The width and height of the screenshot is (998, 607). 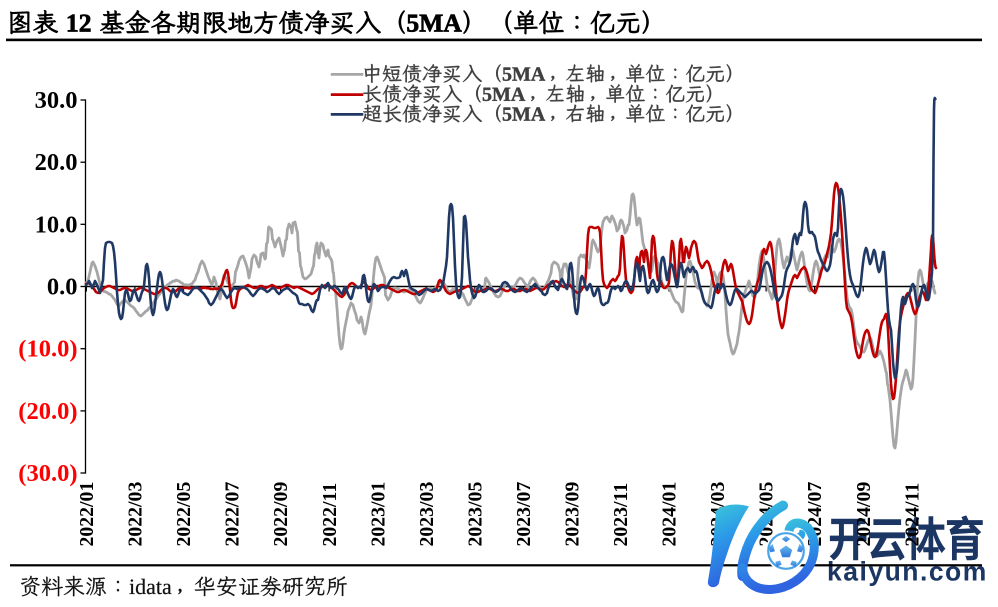 What do you see at coordinates (136, 514) in the screenshot?
I see `svg-text: 2022/03` at bounding box center [136, 514].